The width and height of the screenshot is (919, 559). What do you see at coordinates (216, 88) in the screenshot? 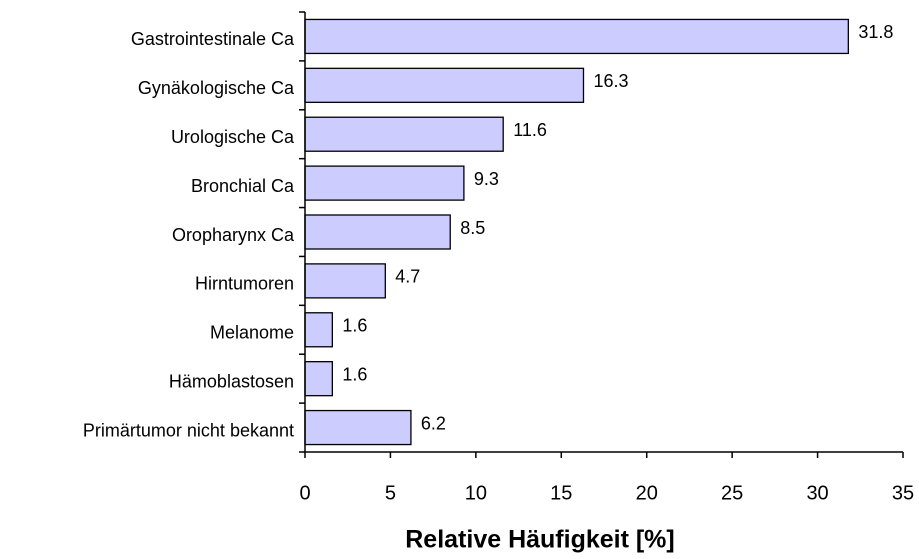
I see `y-tick-label: Gynäkologische Ca` at bounding box center [216, 88].